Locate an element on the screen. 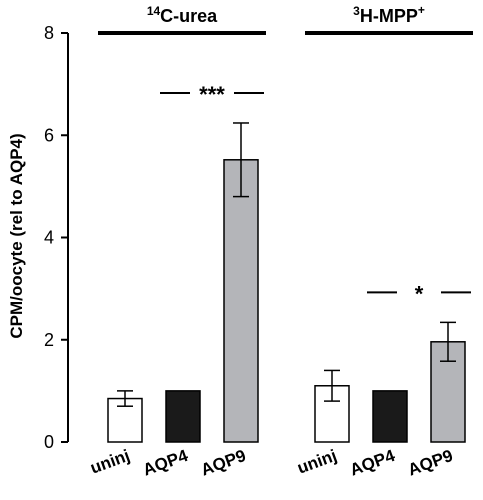 The height and width of the screenshot is (500, 483). y-tick-label: 6 is located at coordinates (49, 135).